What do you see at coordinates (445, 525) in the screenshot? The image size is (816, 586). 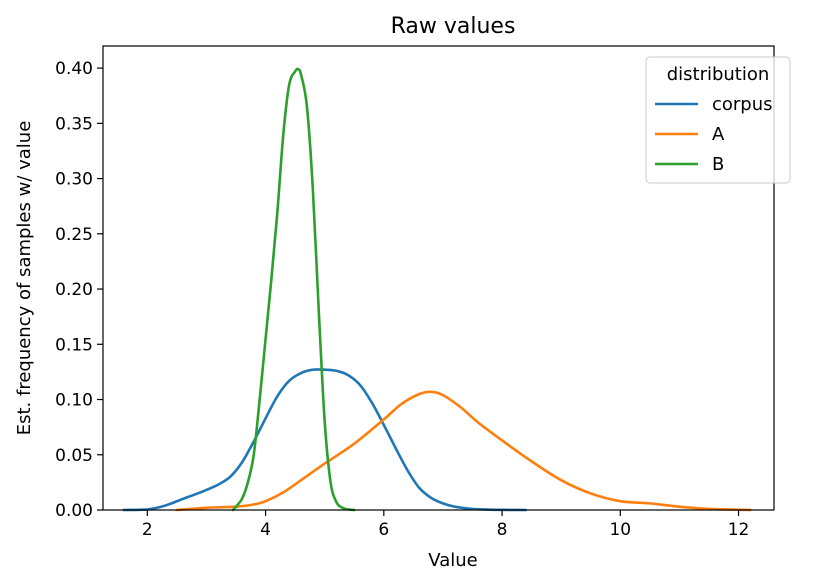 I see `x-axis-ticks: 2 4 6 8 10 12` at bounding box center [445, 525].